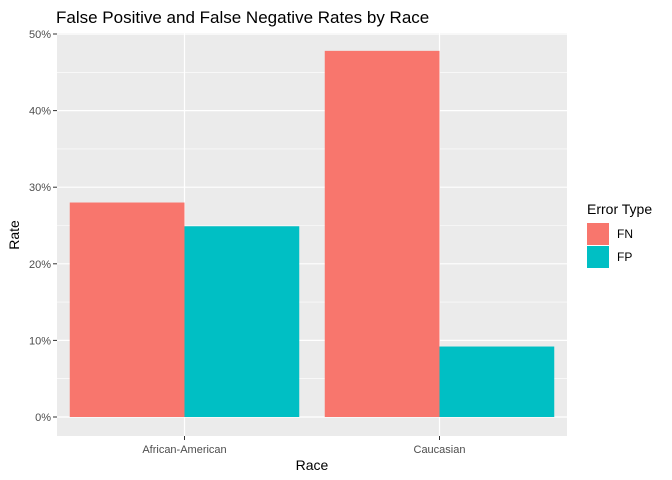 This screenshot has height=480, width=672. What do you see at coordinates (40, 341) in the screenshot?
I see `y-tick-label: 10%` at bounding box center [40, 341].